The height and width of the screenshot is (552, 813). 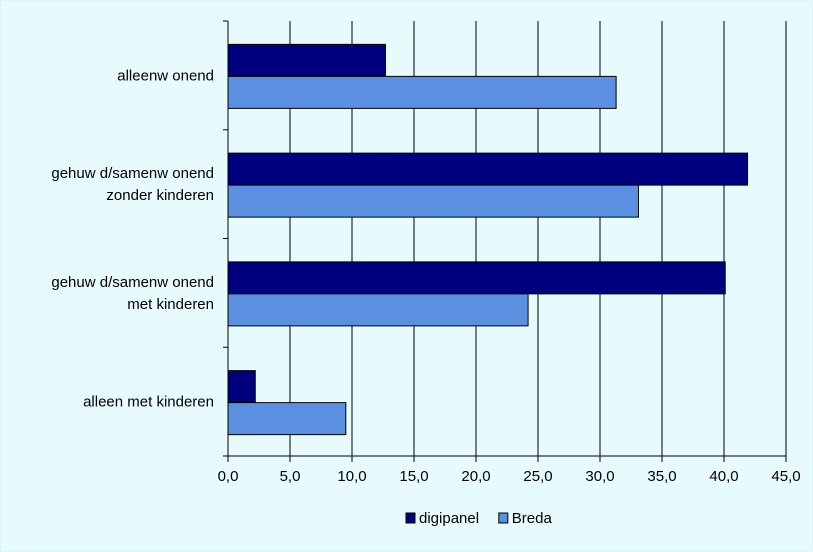 I want to click on legend: digipanel Breda, so click(x=479, y=518).